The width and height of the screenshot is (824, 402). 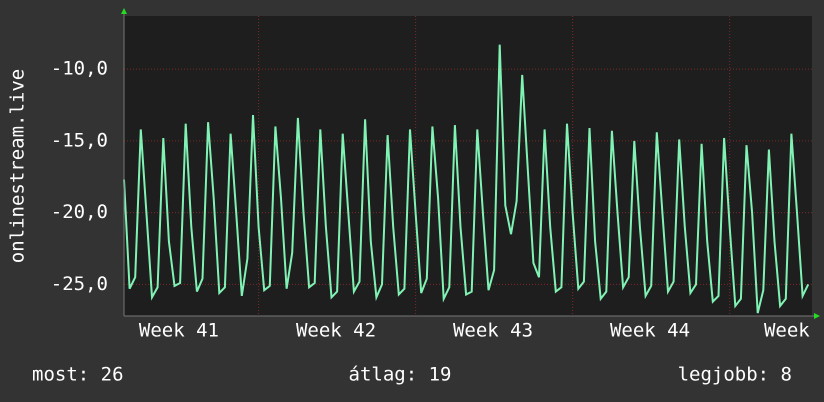 What do you see at coordinates (18, 166) in the screenshot?
I see `y-axis-label: onlinestream.live` at bounding box center [18, 166].